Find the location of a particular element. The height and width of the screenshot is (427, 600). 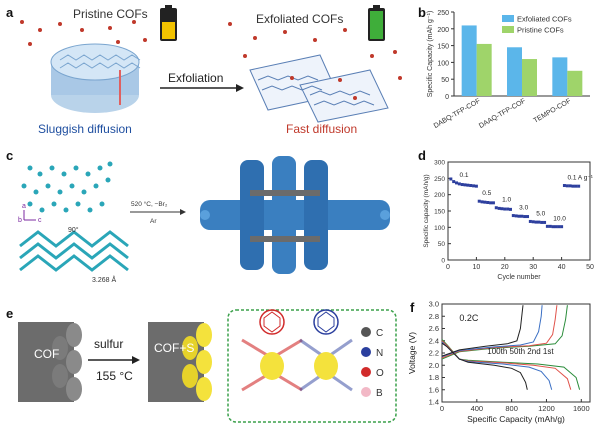

f-y-tick-label: 2.4 is located at coordinates (434, 340).